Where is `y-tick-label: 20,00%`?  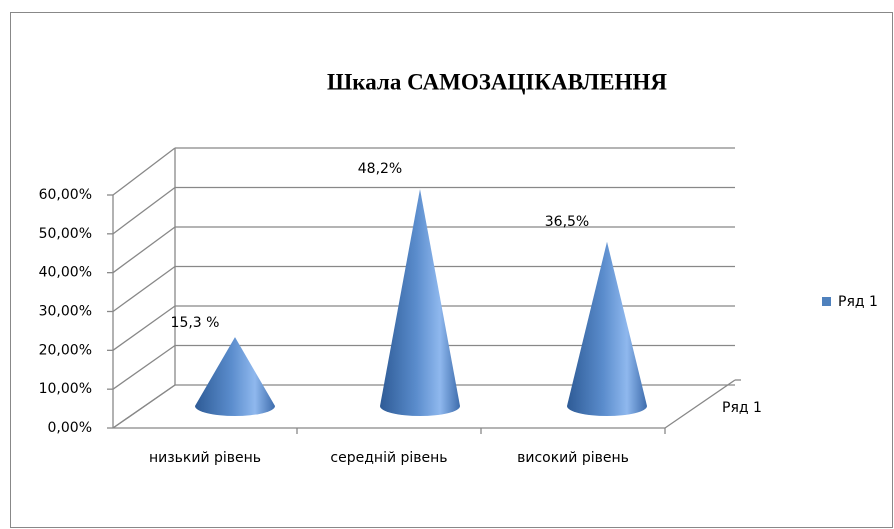 y-tick-label: 20,00% is located at coordinates (65, 350).